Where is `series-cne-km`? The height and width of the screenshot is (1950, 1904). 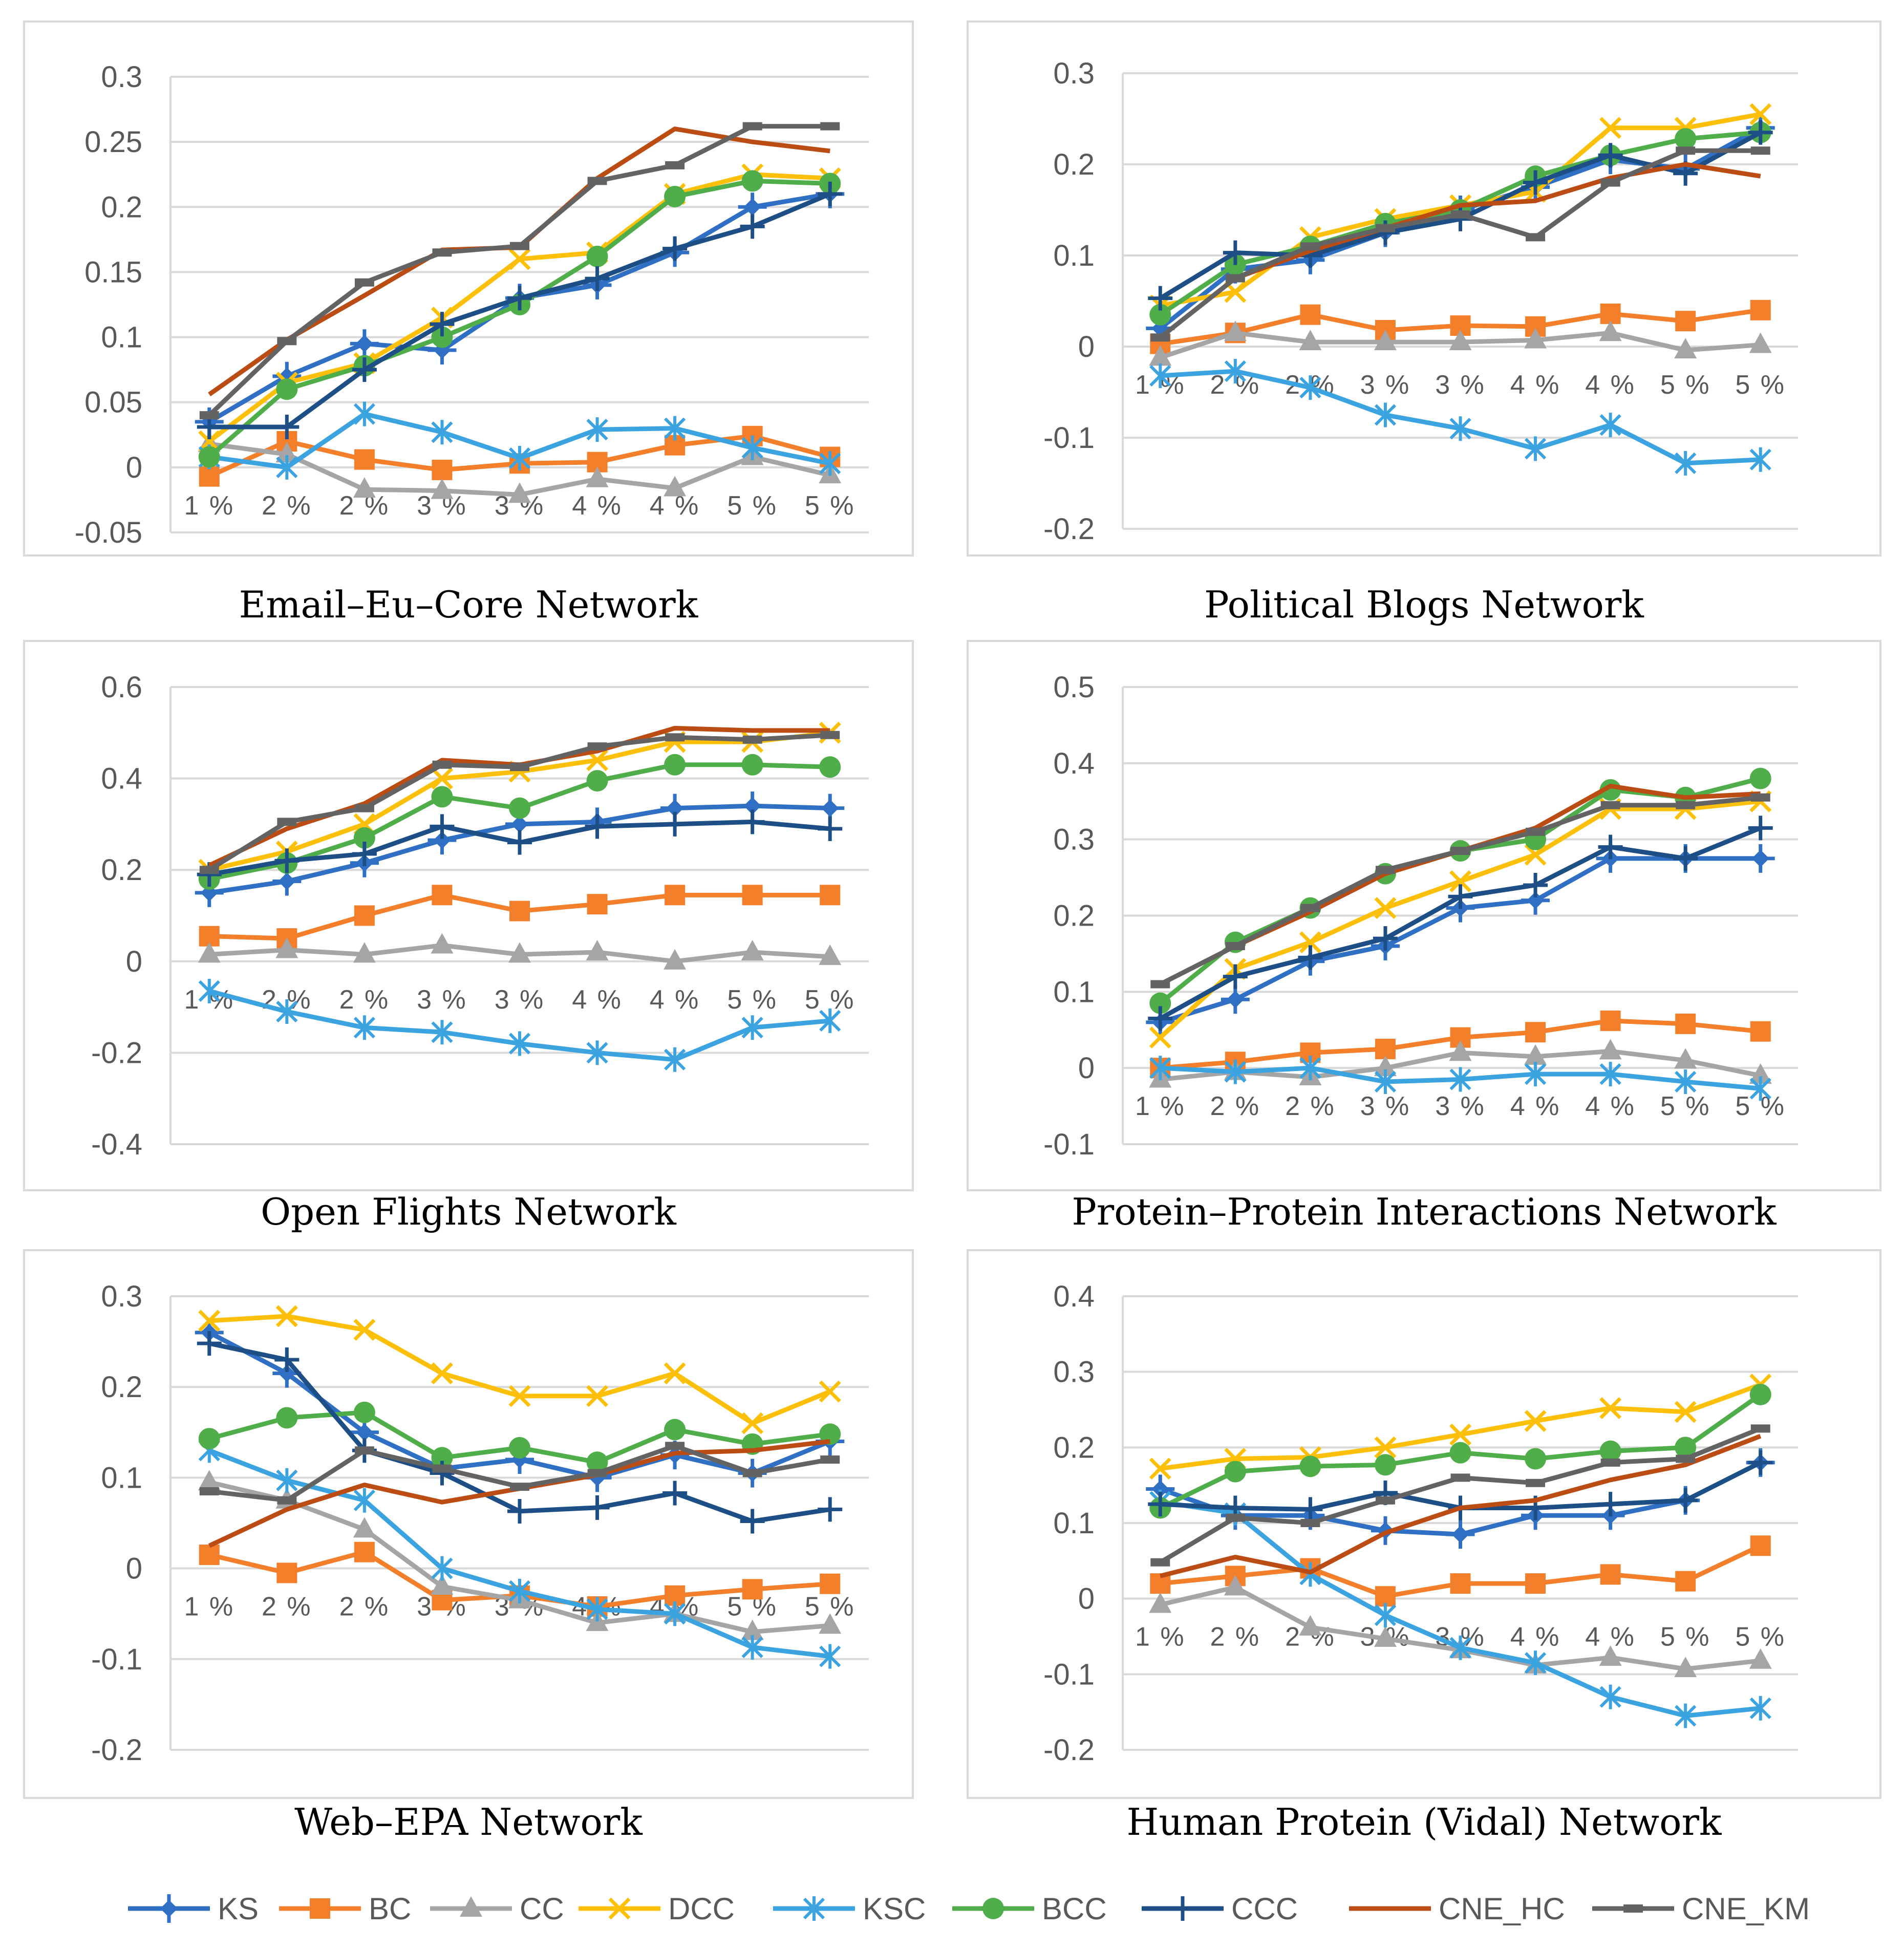
series-cne-km is located at coordinates (519, 802).